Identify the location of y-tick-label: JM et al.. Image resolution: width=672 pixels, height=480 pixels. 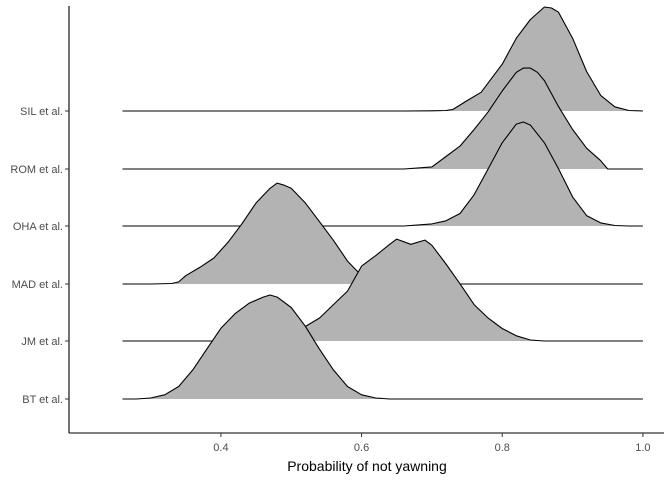
(42, 342).